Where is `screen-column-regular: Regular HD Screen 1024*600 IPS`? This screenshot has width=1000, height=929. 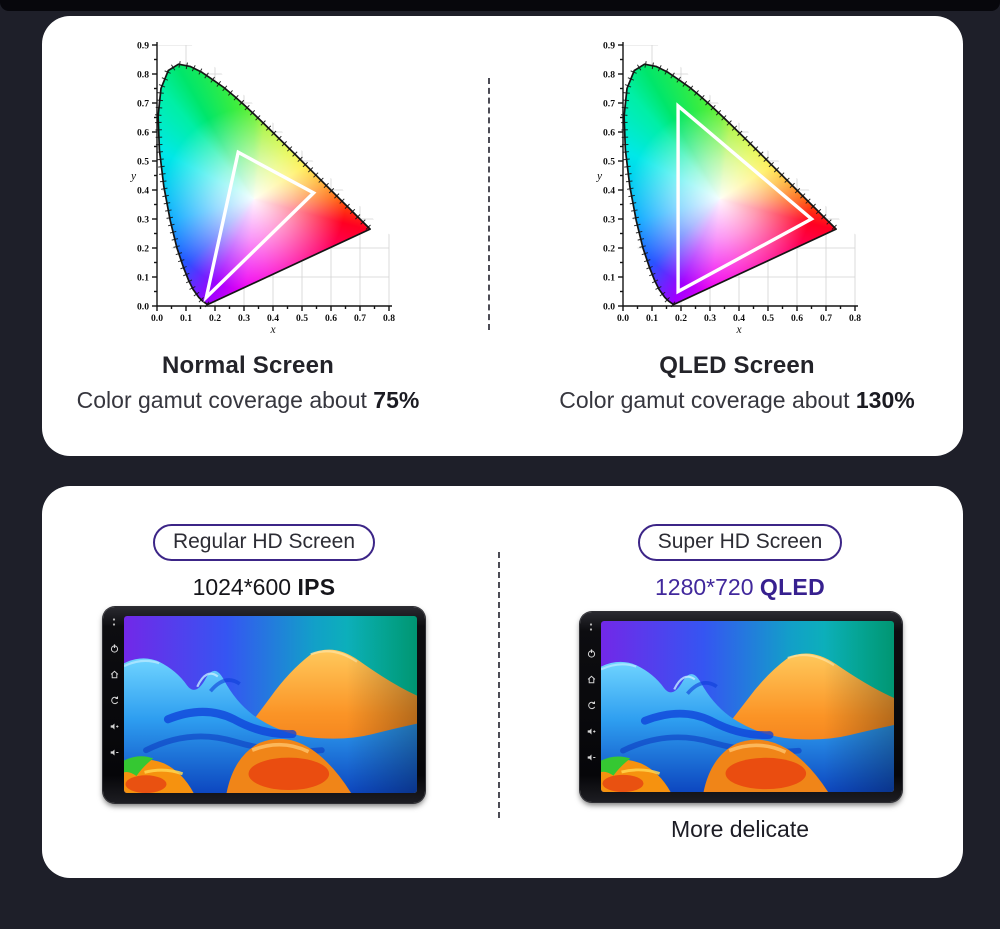
screen-column-regular: Regular HD Screen 1024*600 IPS is located at coordinates (264, 562).